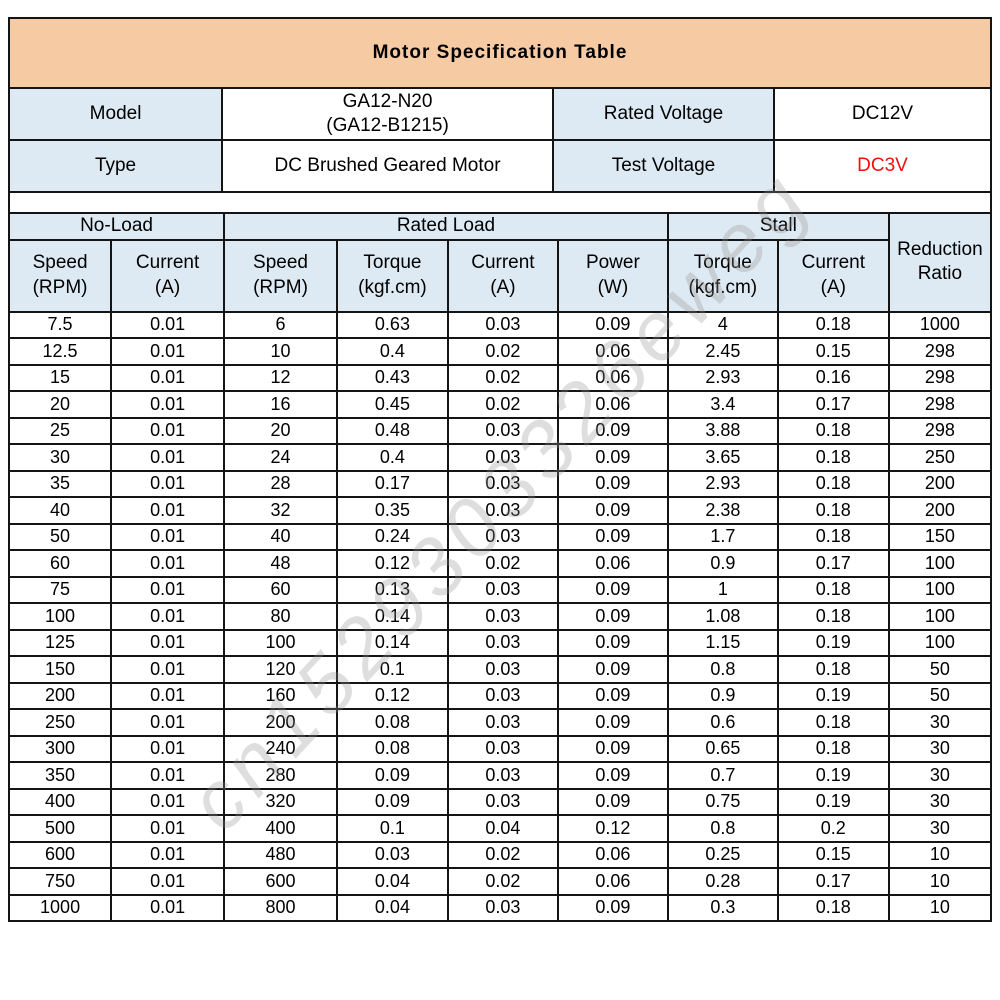 Image resolution: width=1000 pixels, height=1000 pixels. Describe the element at coordinates (612, 855) in the screenshot. I see `spec-cell: 0.06` at that location.